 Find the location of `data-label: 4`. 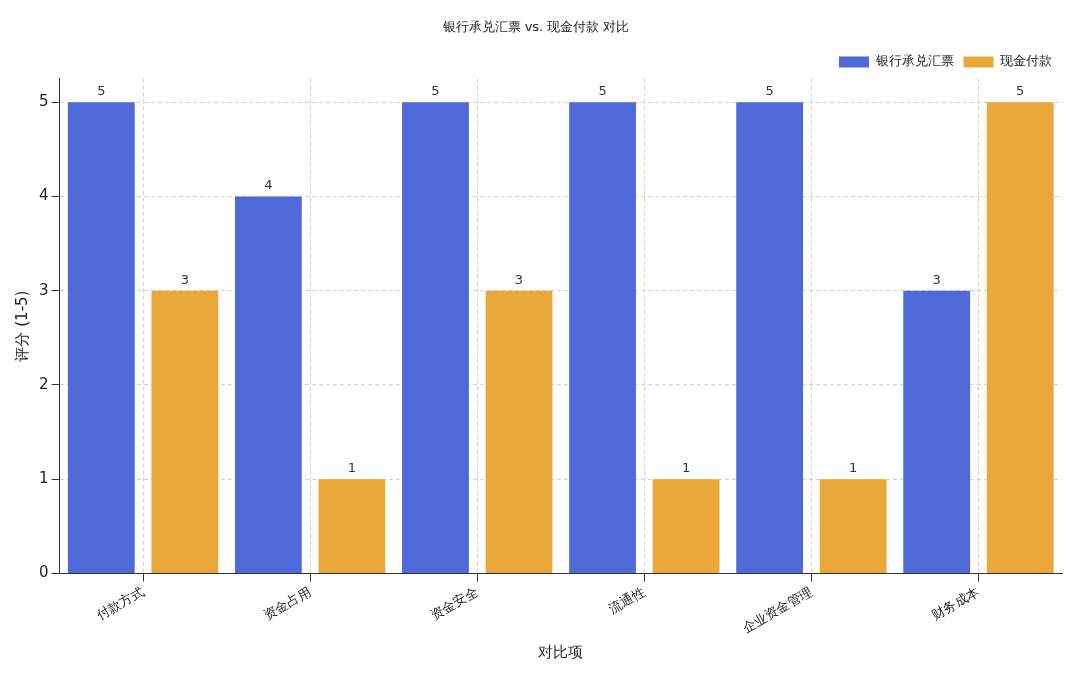

data-label: 4 is located at coordinates (268, 185).